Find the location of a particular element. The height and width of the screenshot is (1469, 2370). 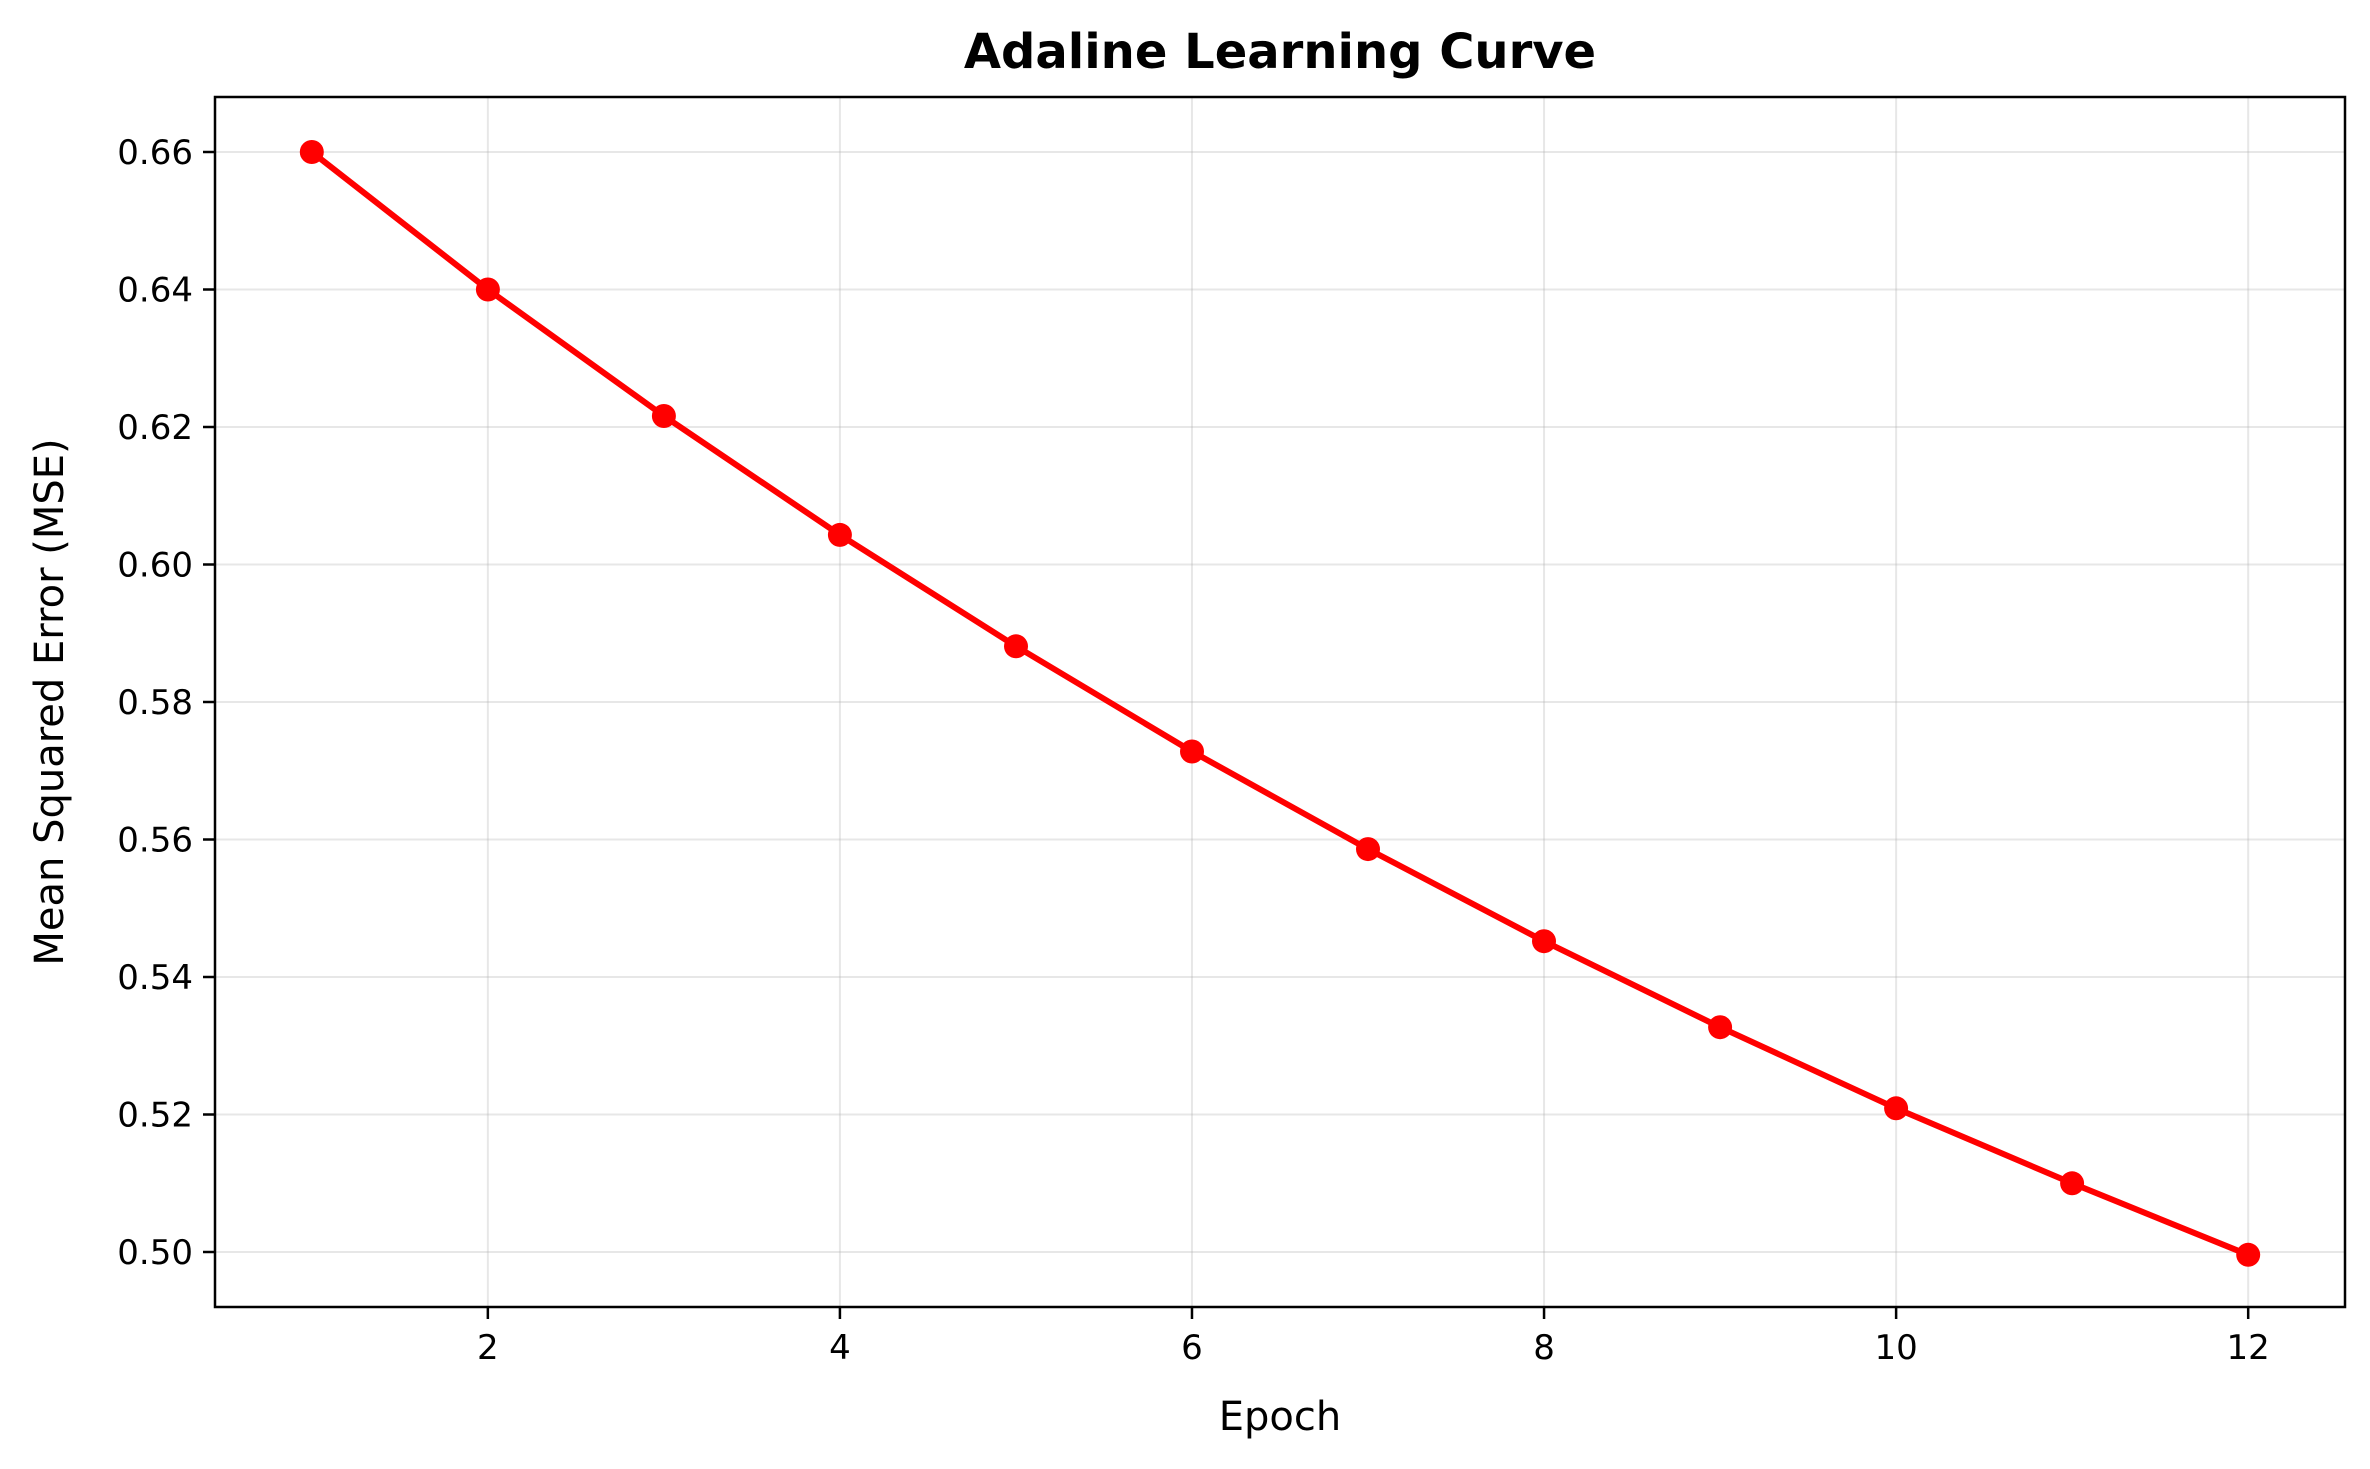

y-tick-label: 0.60 is located at coordinates (155, 566).